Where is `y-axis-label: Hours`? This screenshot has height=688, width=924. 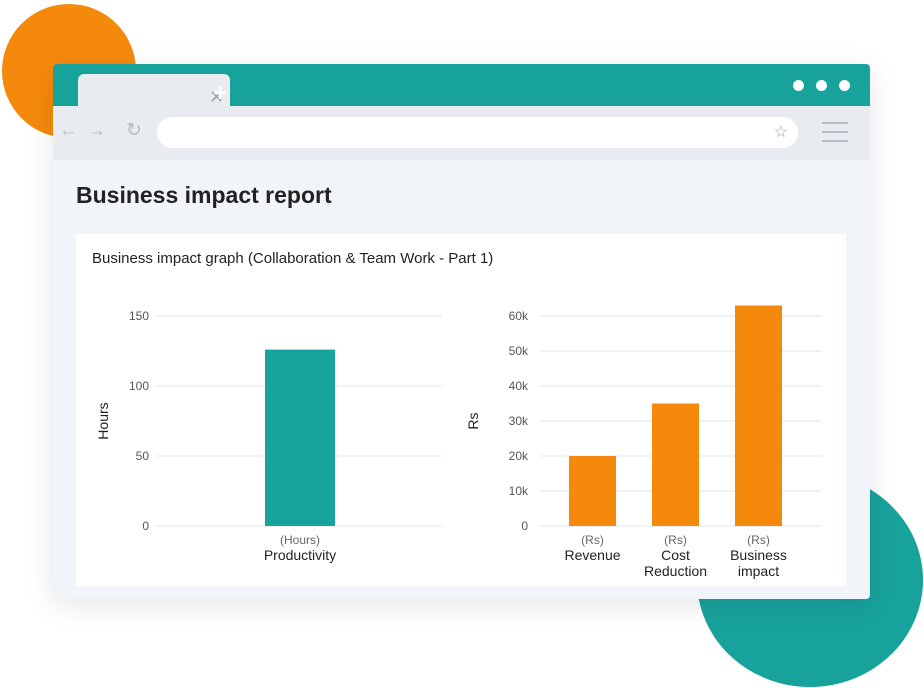 y-axis-label: Hours is located at coordinates (103, 420).